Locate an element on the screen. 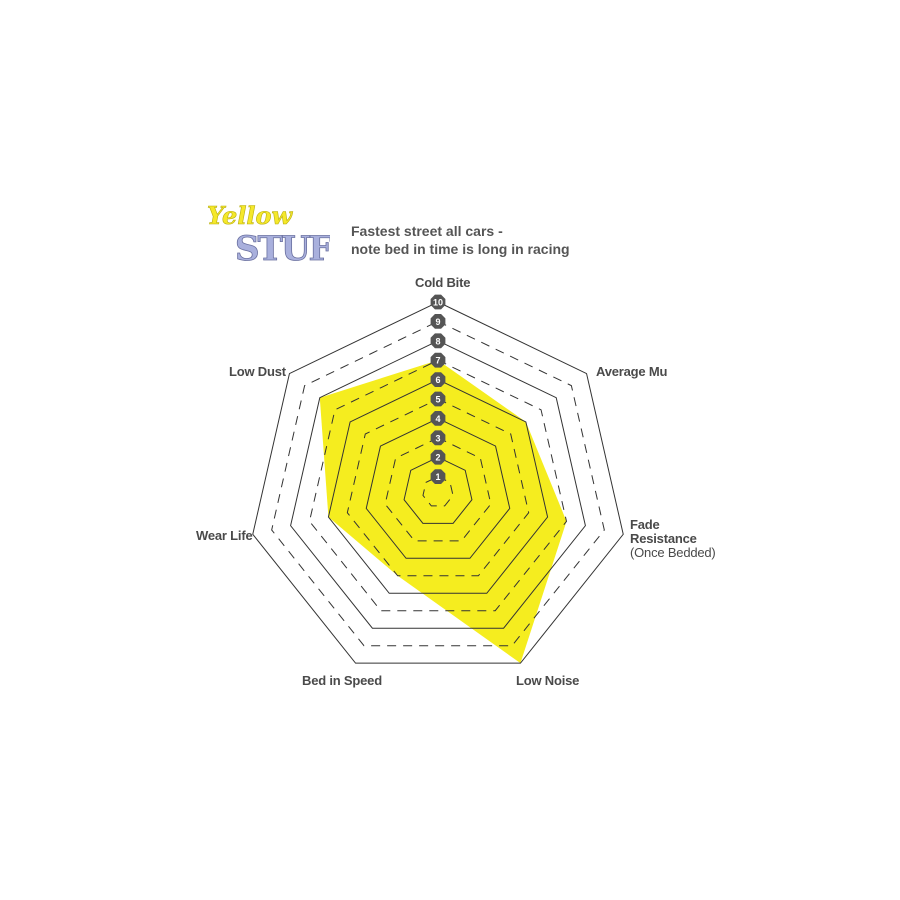 The height and width of the screenshot is (900, 900). axis-label-wear-life: Wear Life is located at coordinates (224, 535).